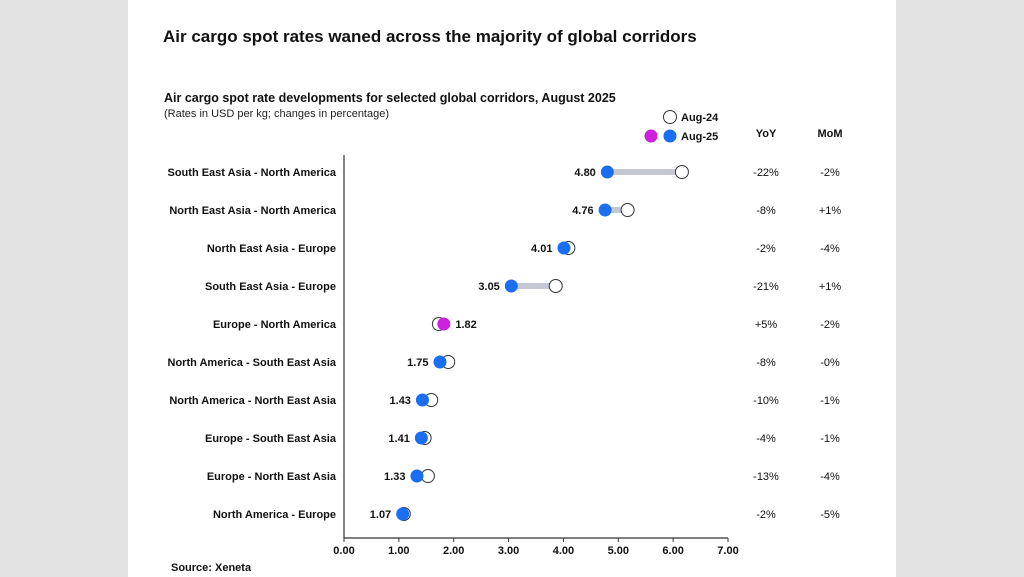 Image resolution: width=1024 pixels, height=577 pixels. What do you see at coordinates (541, 249) in the screenshot?
I see `aug25-value-label: 4.01` at bounding box center [541, 249].